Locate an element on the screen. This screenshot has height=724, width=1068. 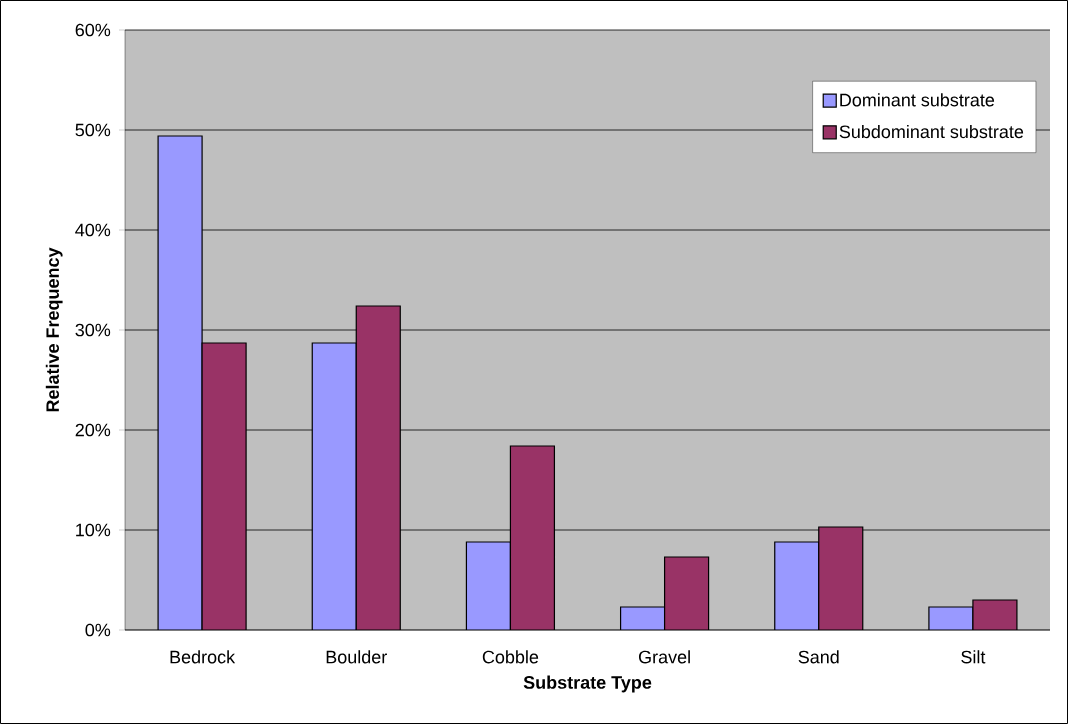
x-tick-label: Silt is located at coordinates (973, 657).